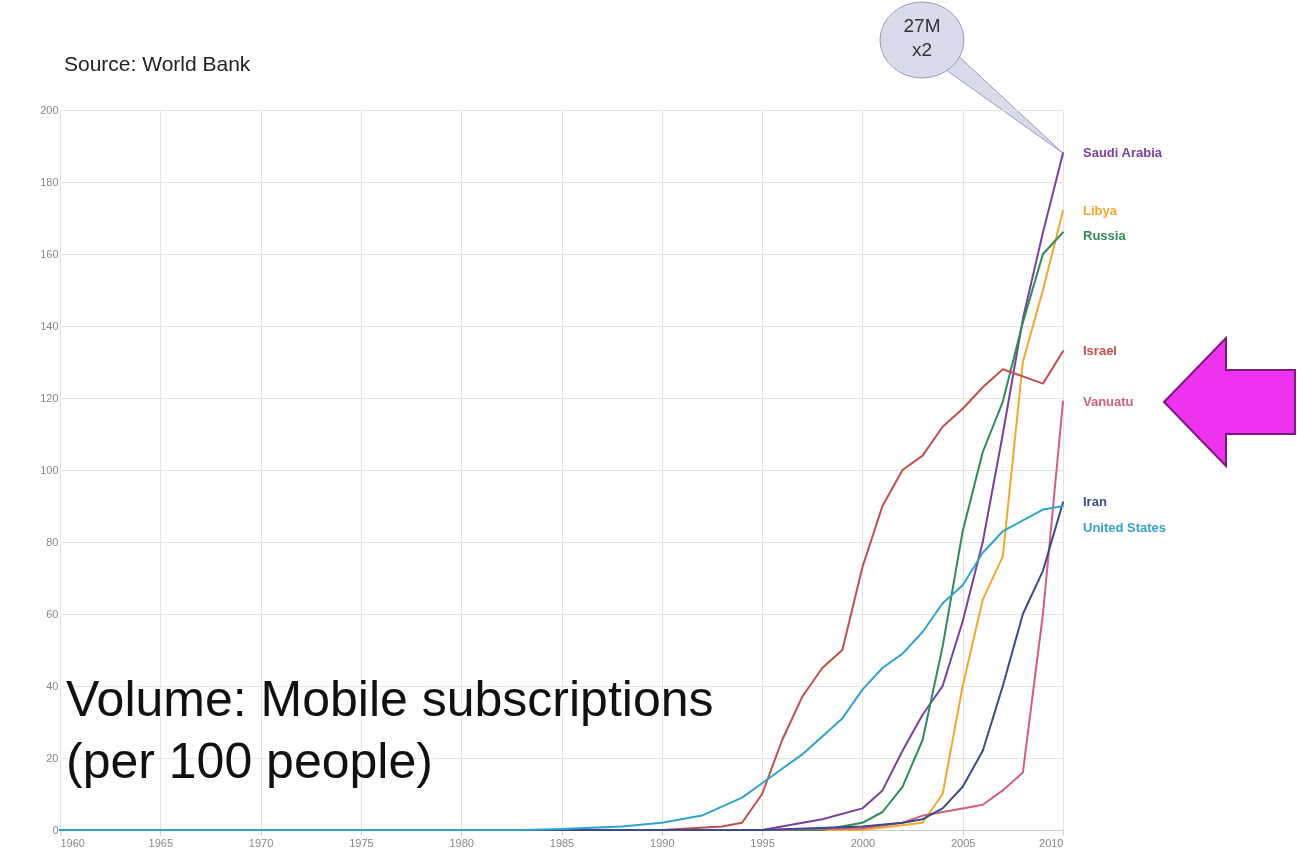 This screenshot has height=865, width=1297. I want to click on y-tick-label: 40, so click(52, 685).